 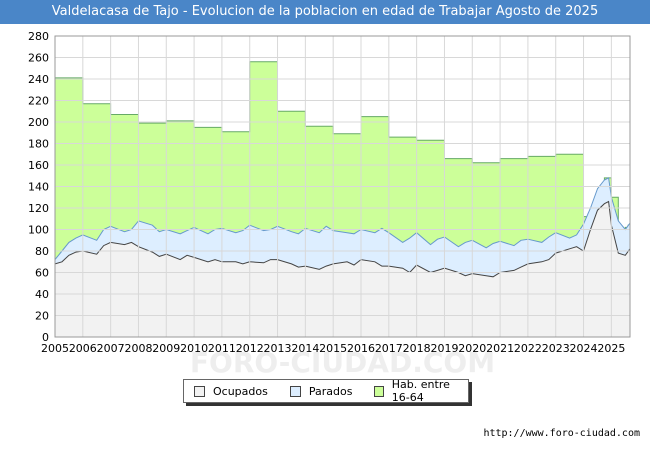 What do you see at coordinates (278, 348) in the screenshot?
I see `x-tick-label: 2013` at bounding box center [278, 348].